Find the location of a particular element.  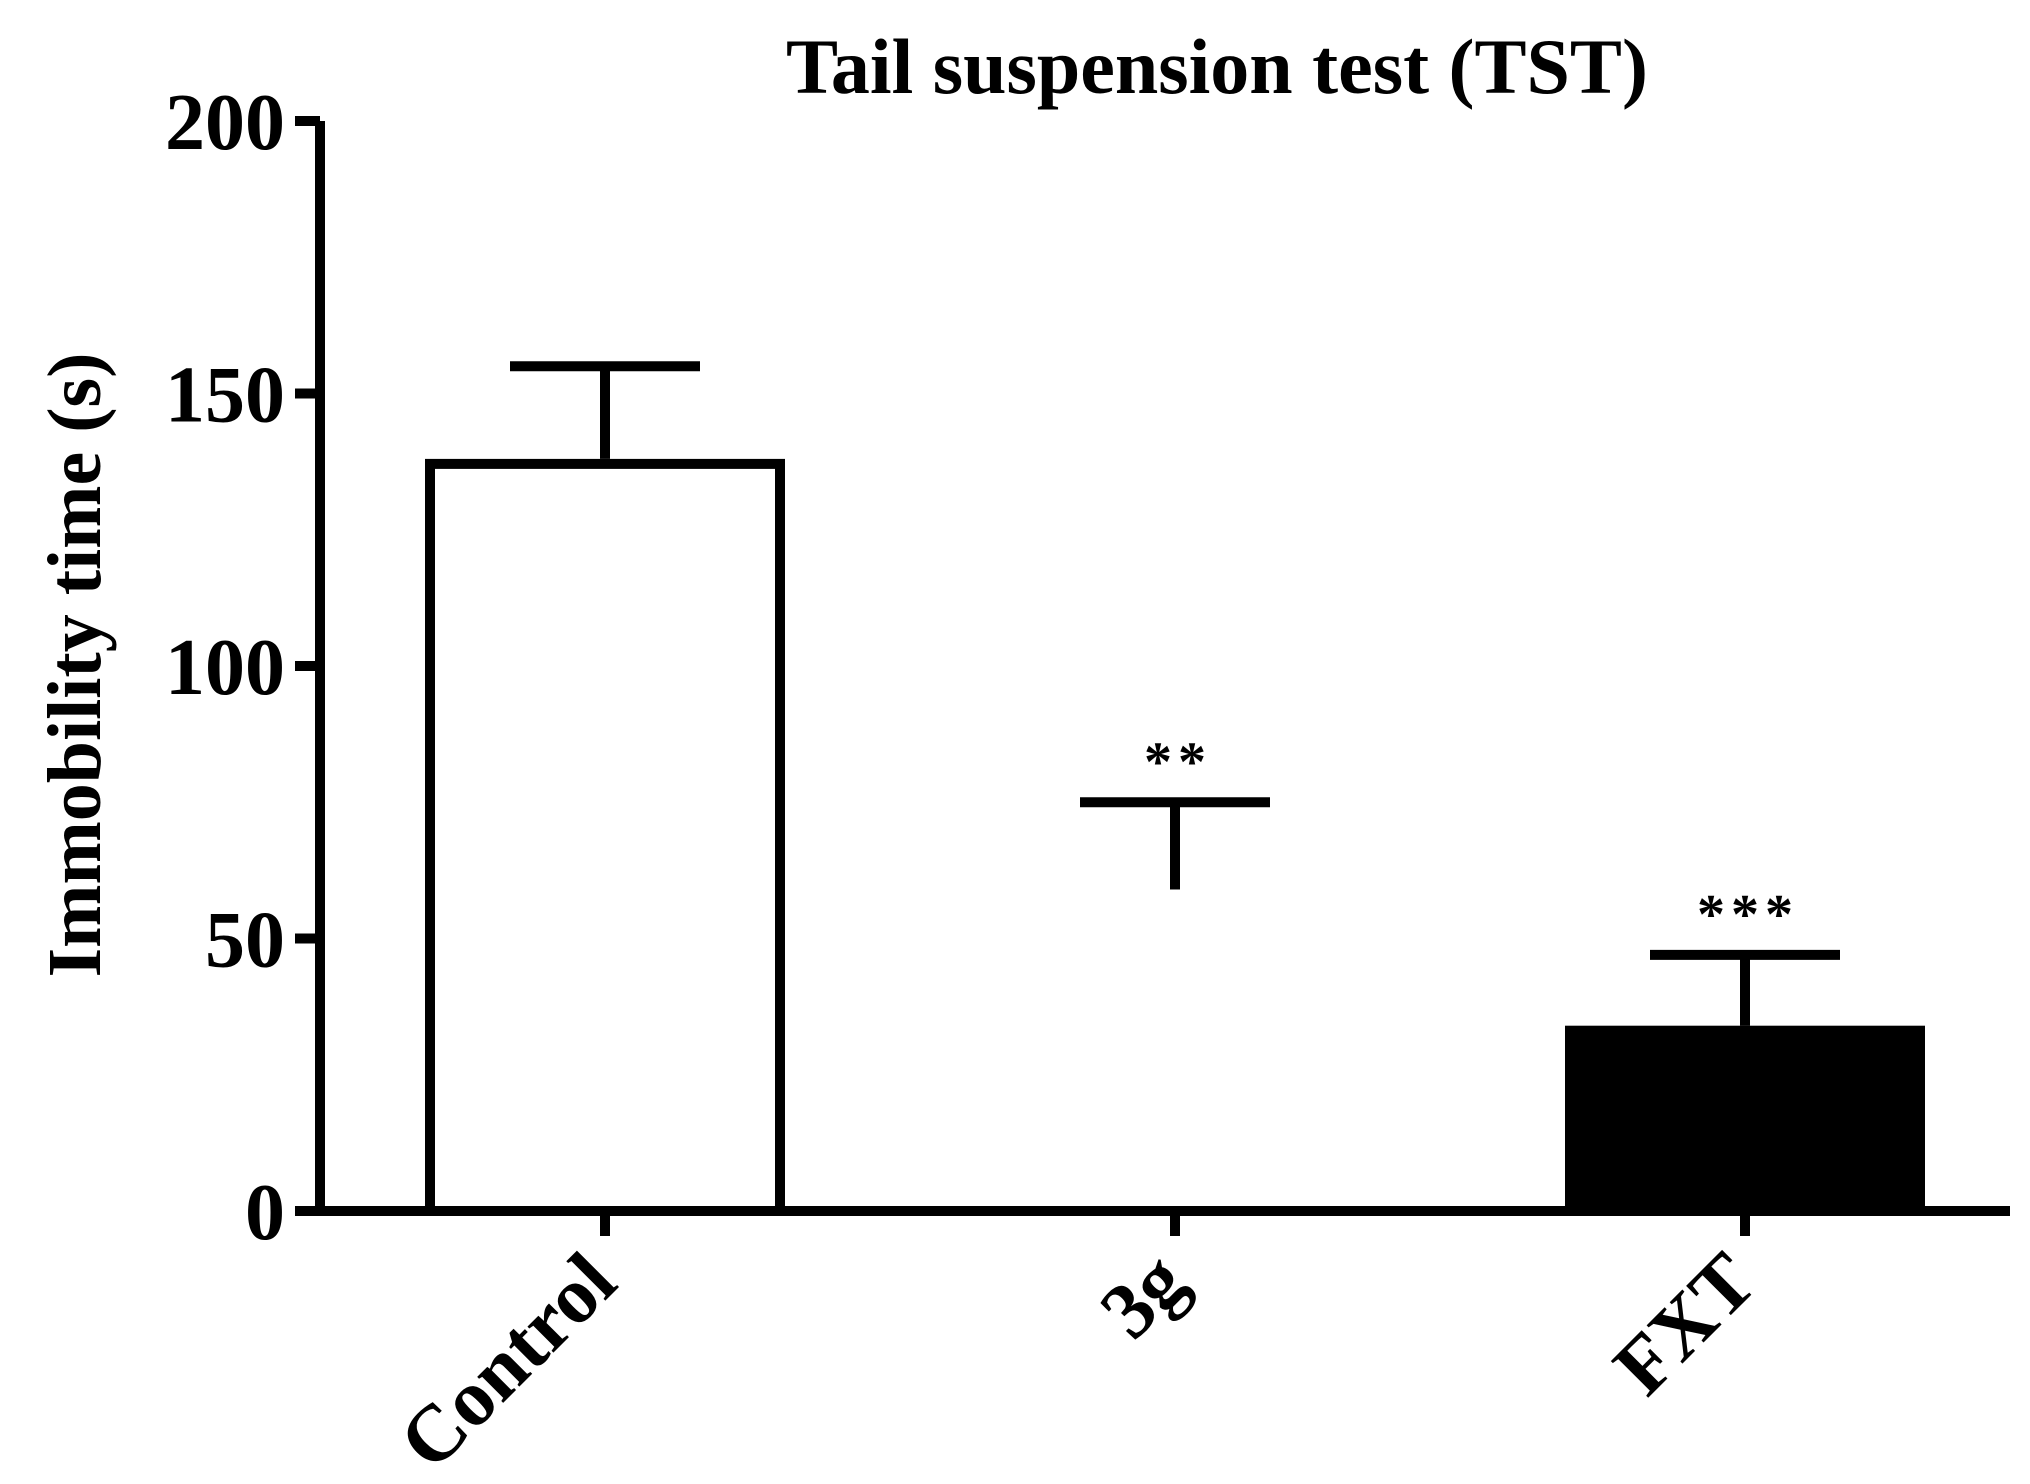

chart-title: Tail suspension test (TST) is located at coordinates (1217, 66).